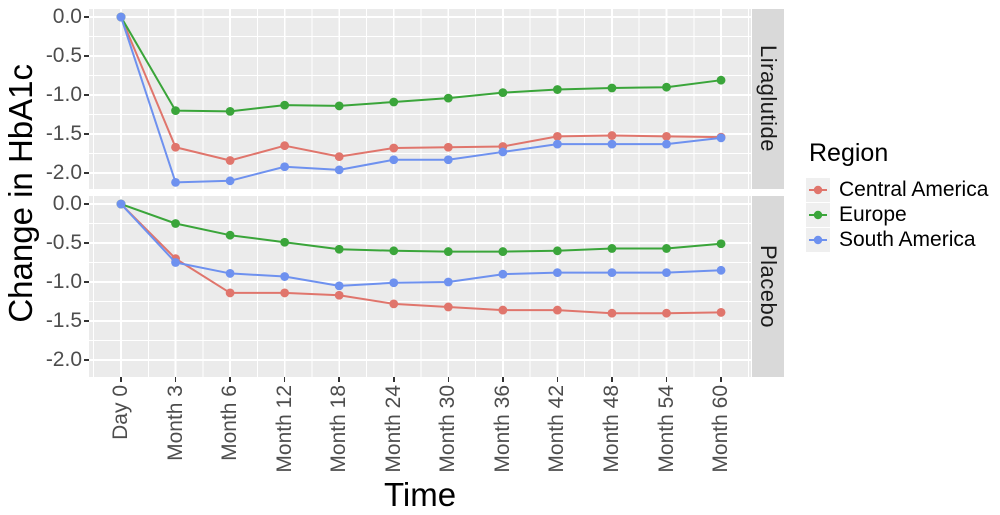 The width and height of the screenshot is (1000, 515). Describe the element at coordinates (421, 227) in the screenshot. I see `series-europe` at that location.